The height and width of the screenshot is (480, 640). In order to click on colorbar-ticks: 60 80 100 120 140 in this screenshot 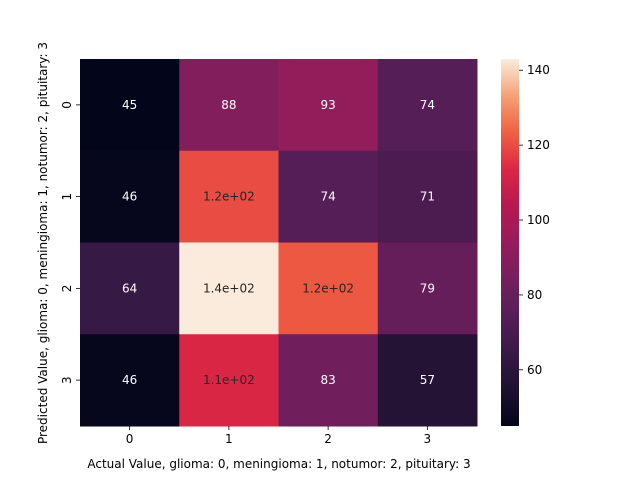, I will do `click(534, 220)`.